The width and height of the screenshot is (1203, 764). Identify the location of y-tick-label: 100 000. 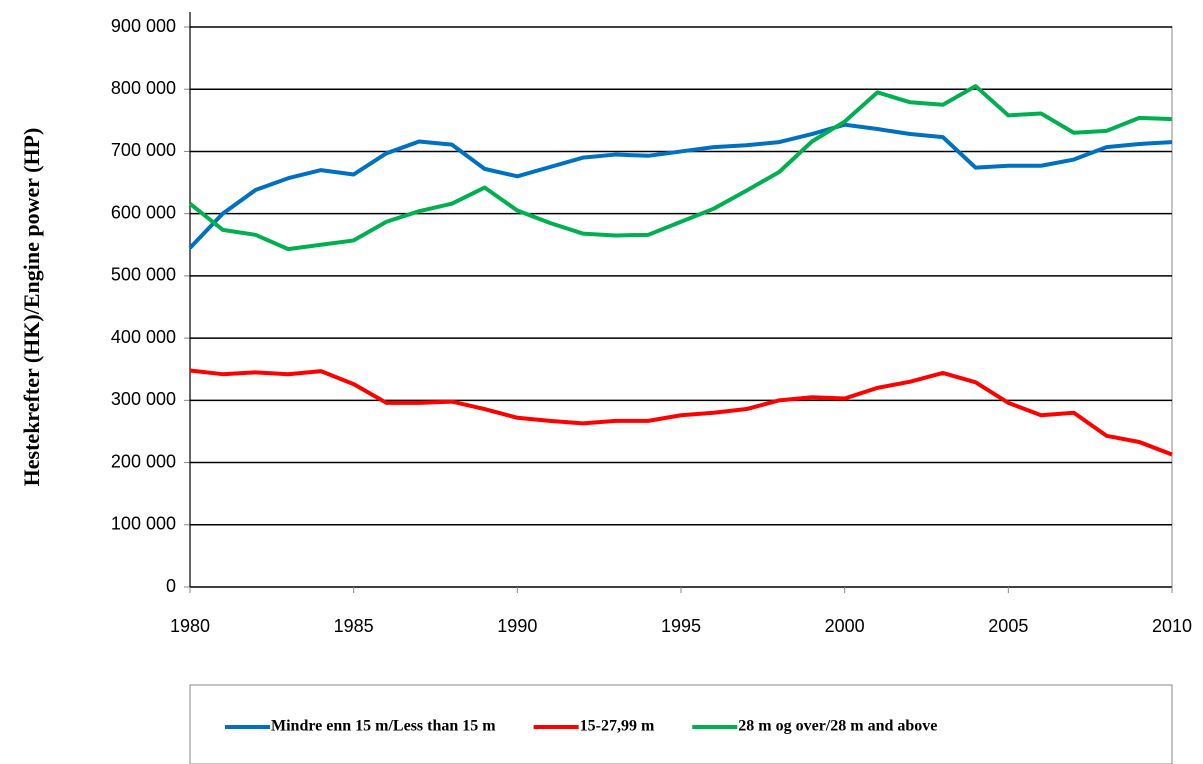
(143, 524).